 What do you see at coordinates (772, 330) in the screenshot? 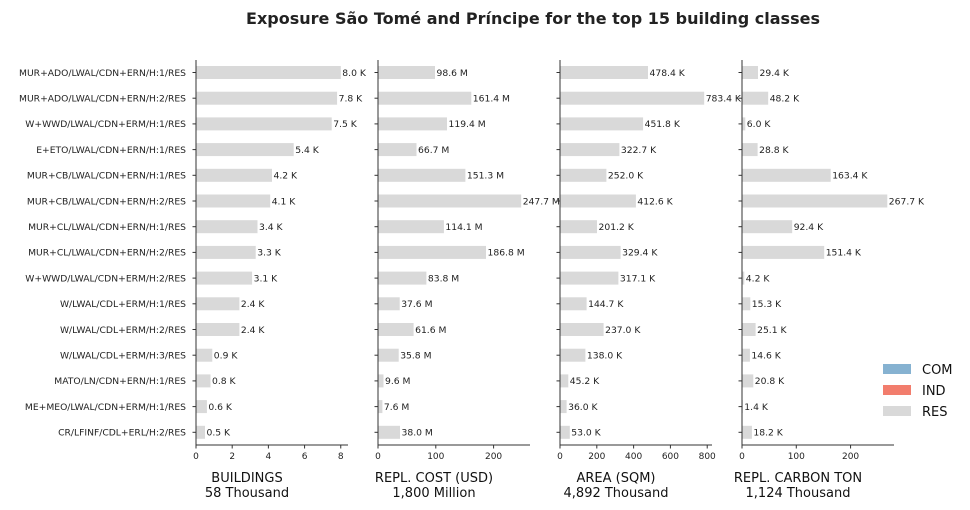
I see `data-label: 25.1 K` at bounding box center [772, 330].